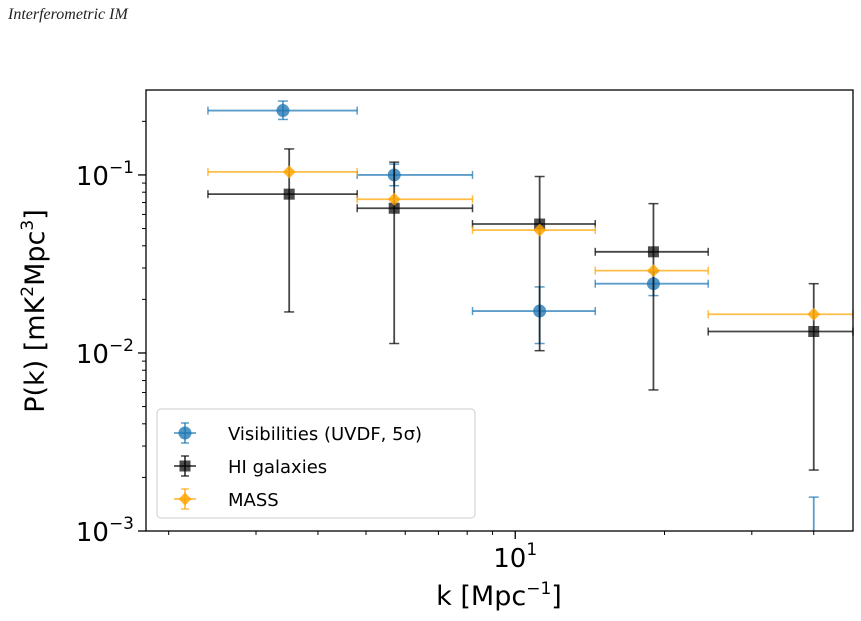 This screenshot has width=861, height=621. I want to click on legend-entry: Visibilities (UVDF, 5σ), so click(298, 433).